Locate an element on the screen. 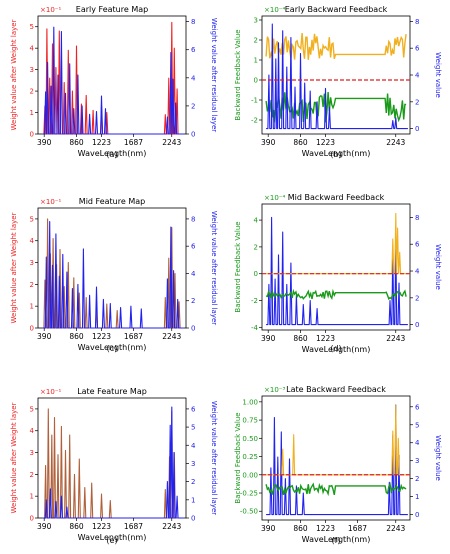 This screenshot has width=450, height=554. scale-label: ×10⁻³ is located at coordinates (274, 390).